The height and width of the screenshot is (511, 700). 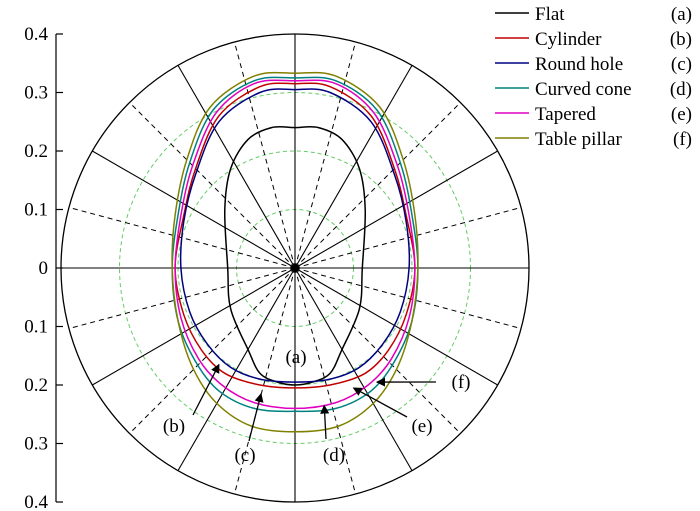 What do you see at coordinates (295, 357) in the screenshot?
I see `annotation-label: (a)` at bounding box center [295, 357].